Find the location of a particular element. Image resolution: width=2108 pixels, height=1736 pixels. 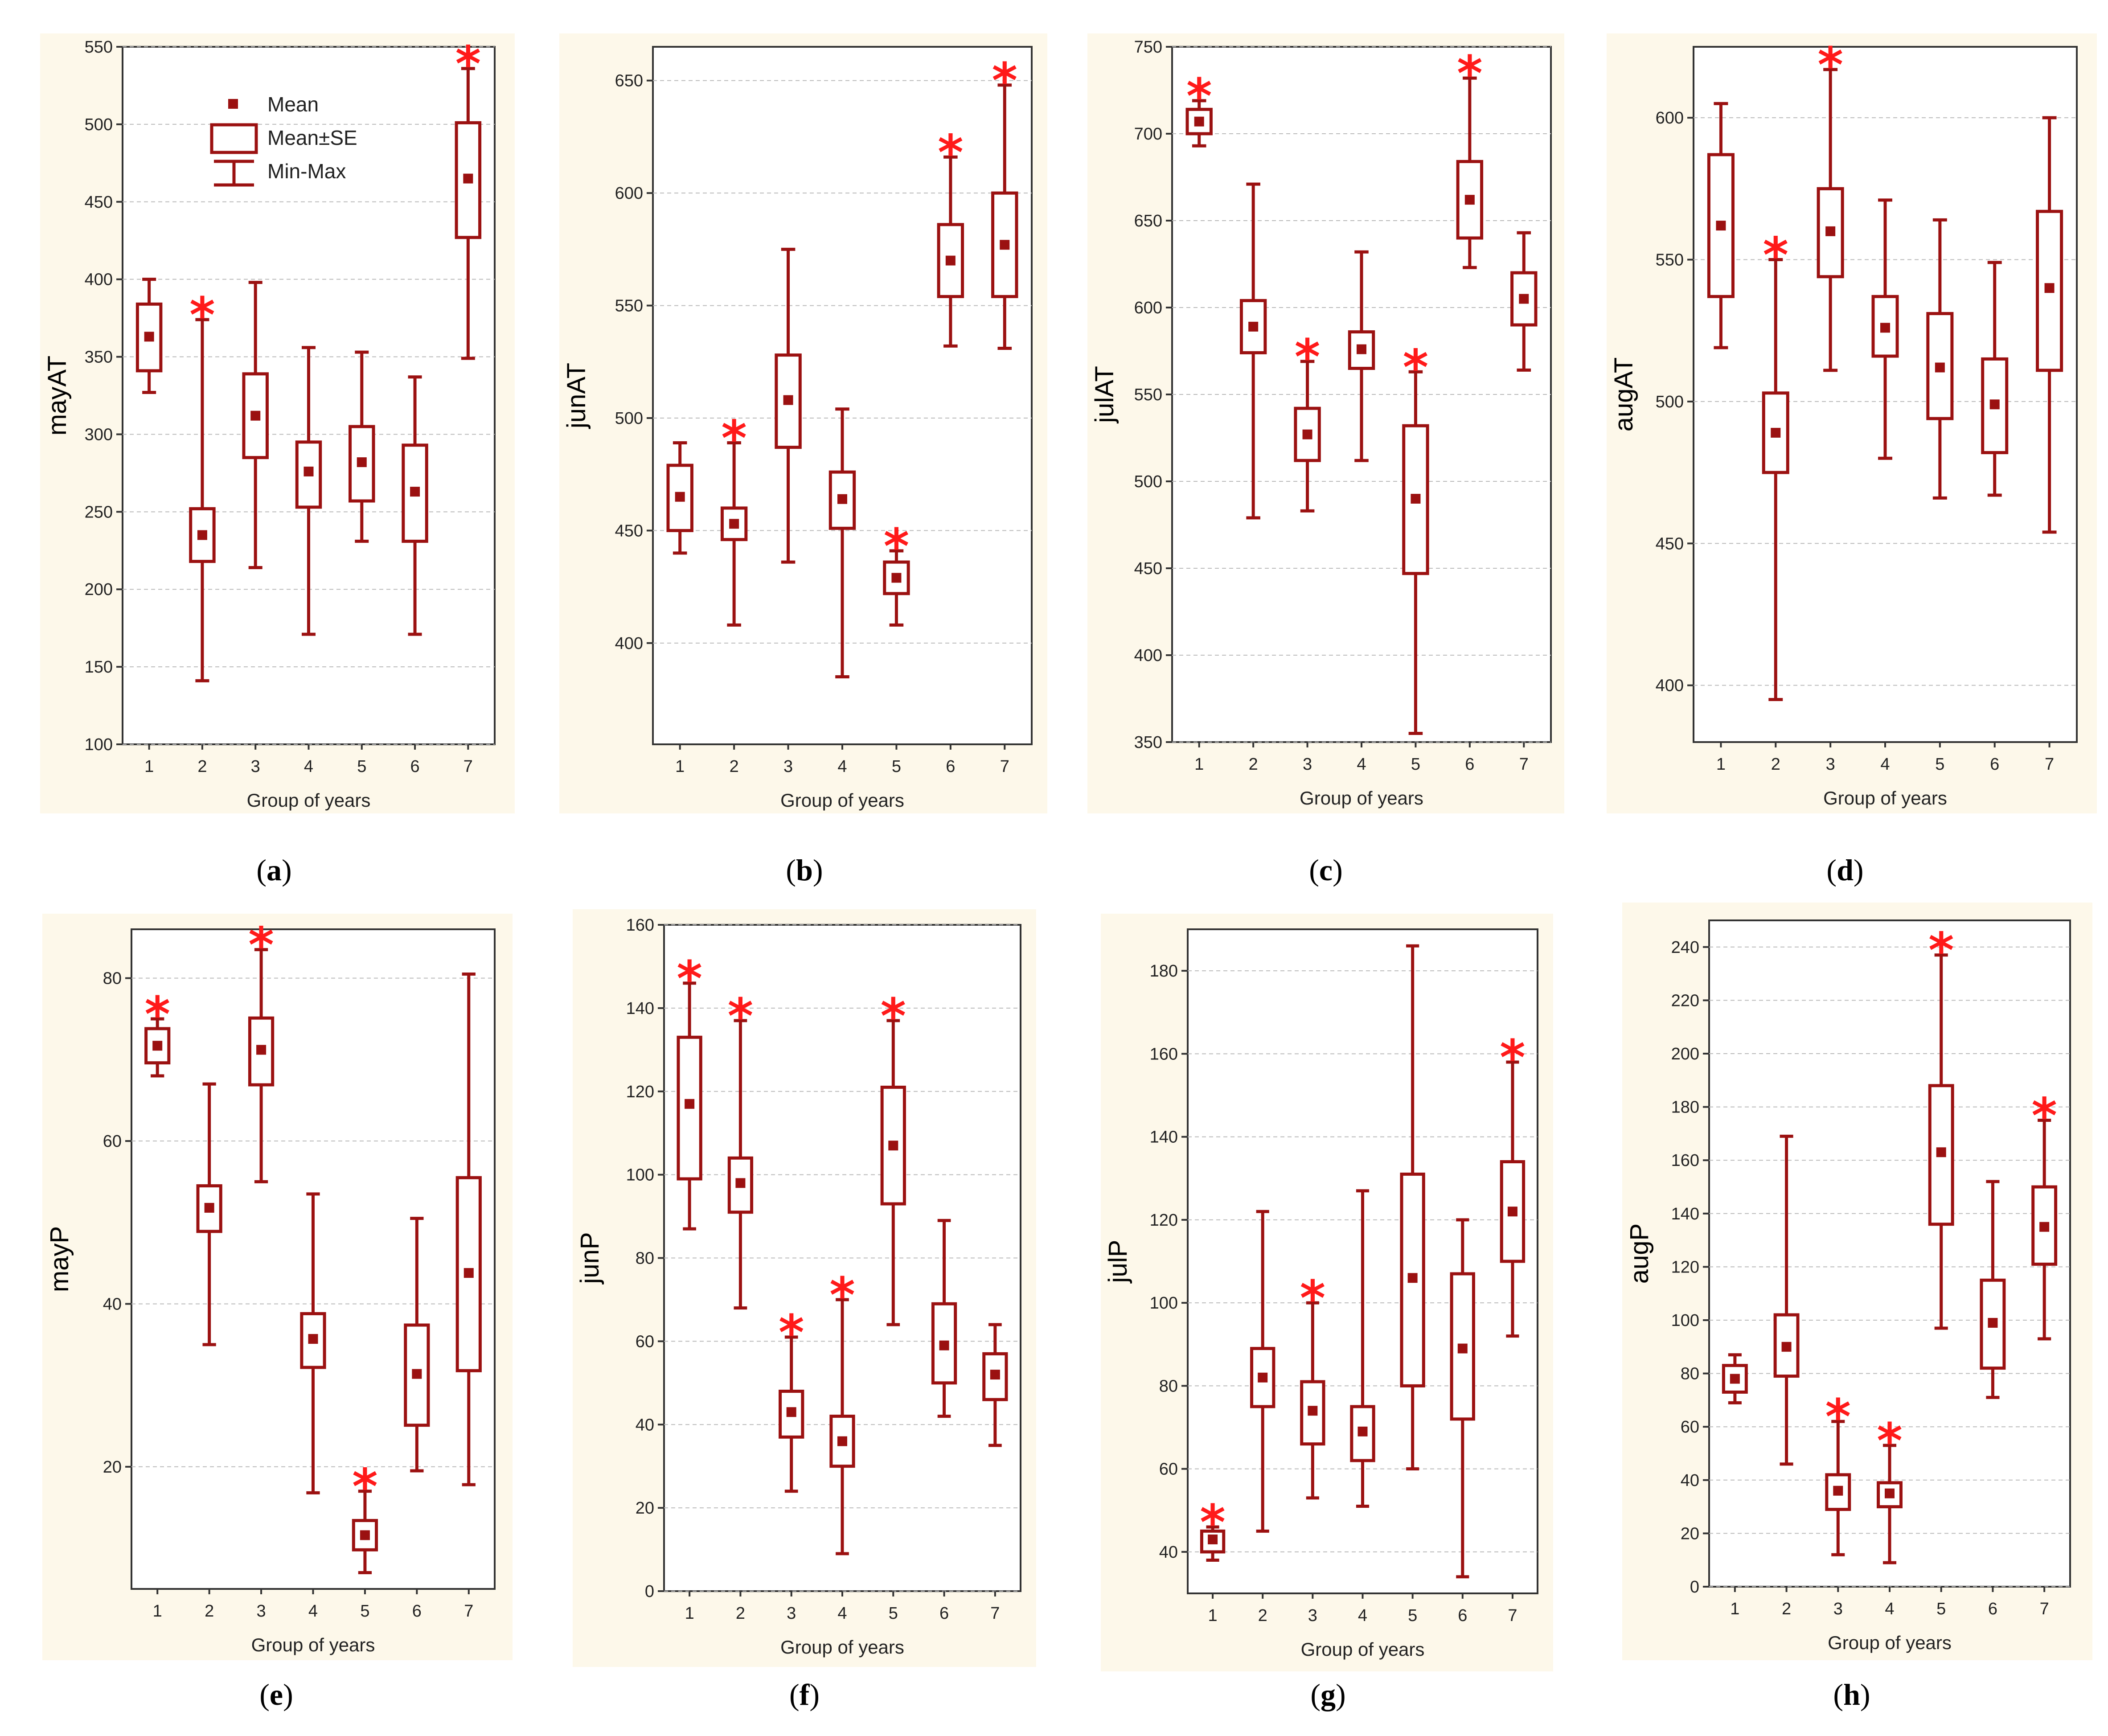

y-tick-label: 150 is located at coordinates (99, 668).